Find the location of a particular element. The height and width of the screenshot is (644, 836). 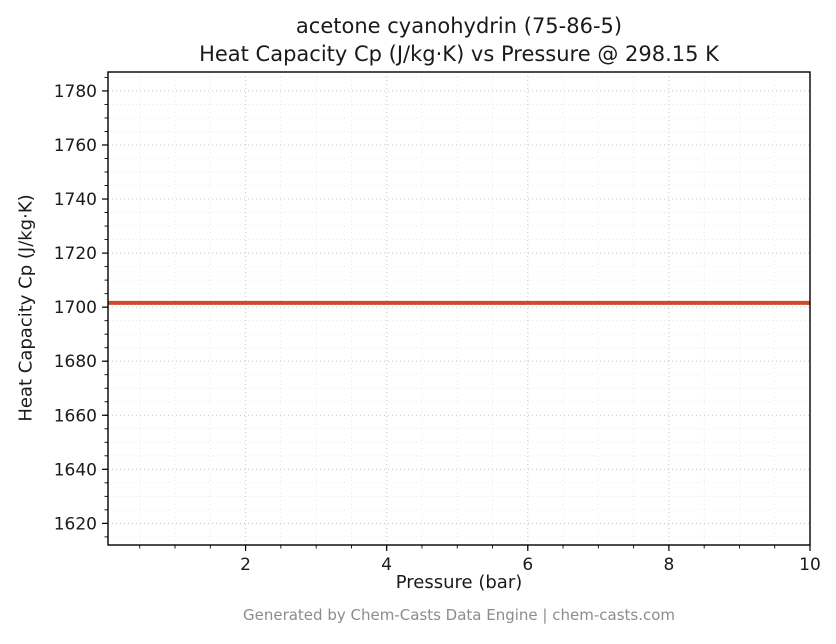

x-tick-label: 10 is located at coordinates (810, 565).